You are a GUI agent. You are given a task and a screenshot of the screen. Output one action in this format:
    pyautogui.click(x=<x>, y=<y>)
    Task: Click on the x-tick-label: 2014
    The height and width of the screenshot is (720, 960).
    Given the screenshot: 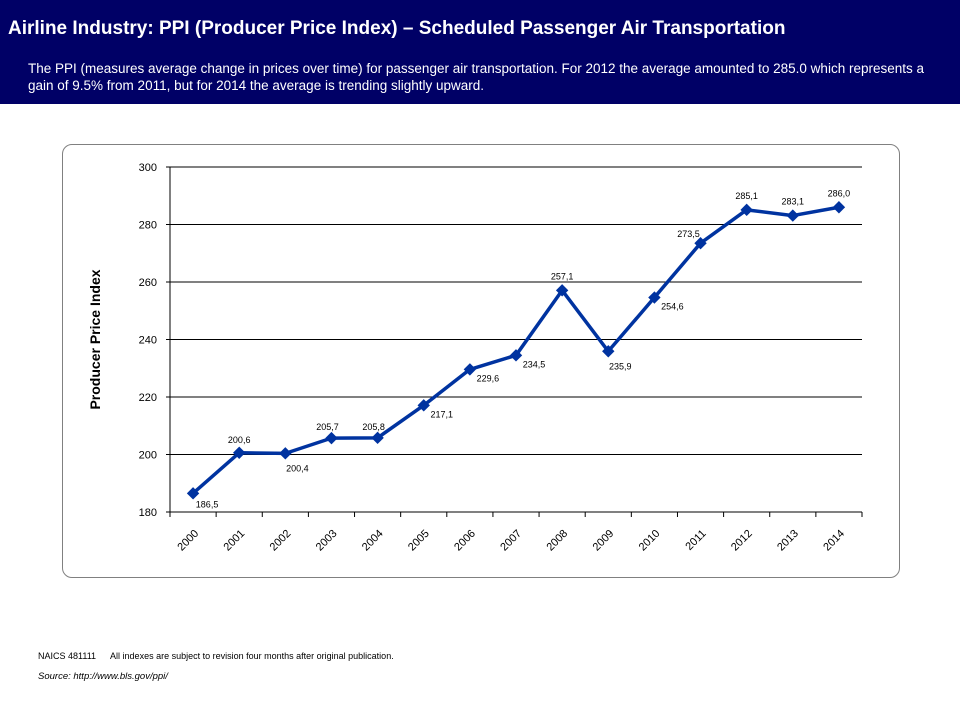 What is the action you would take?
    pyautogui.click(x=834, y=541)
    